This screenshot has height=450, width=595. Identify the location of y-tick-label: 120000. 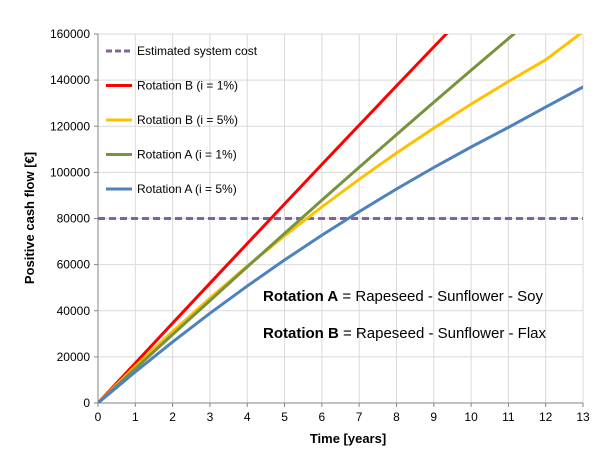
(70, 126).